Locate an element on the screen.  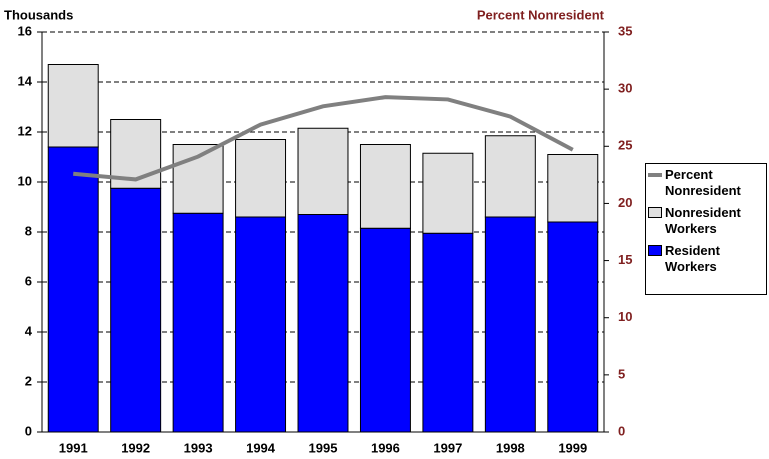
y-tick-label: 4 is located at coordinates (29, 330).